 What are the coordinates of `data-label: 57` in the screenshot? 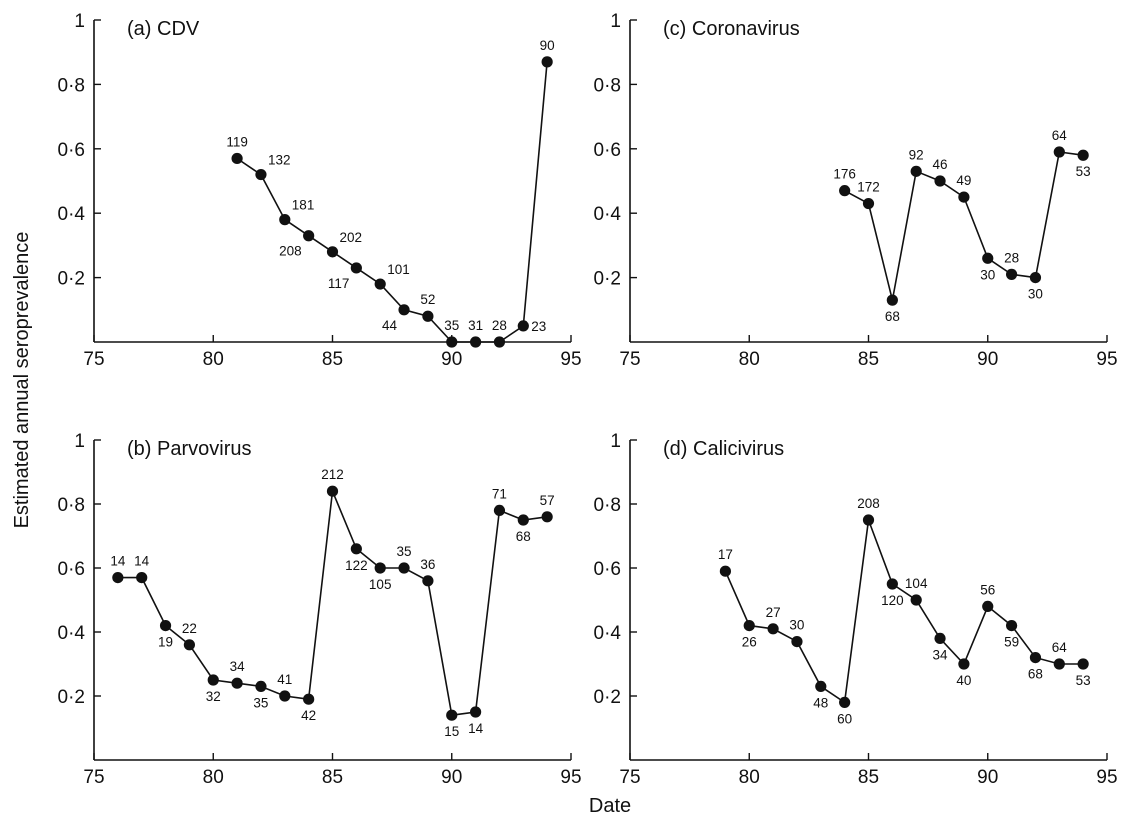 It's located at (547, 500).